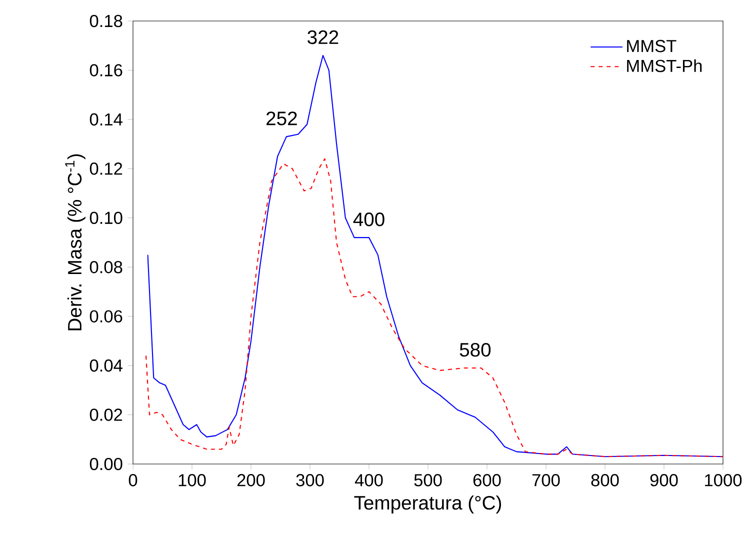  Describe the element at coordinates (192, 480) in the screenshot. I see `x-tick-label: 100` at that location.